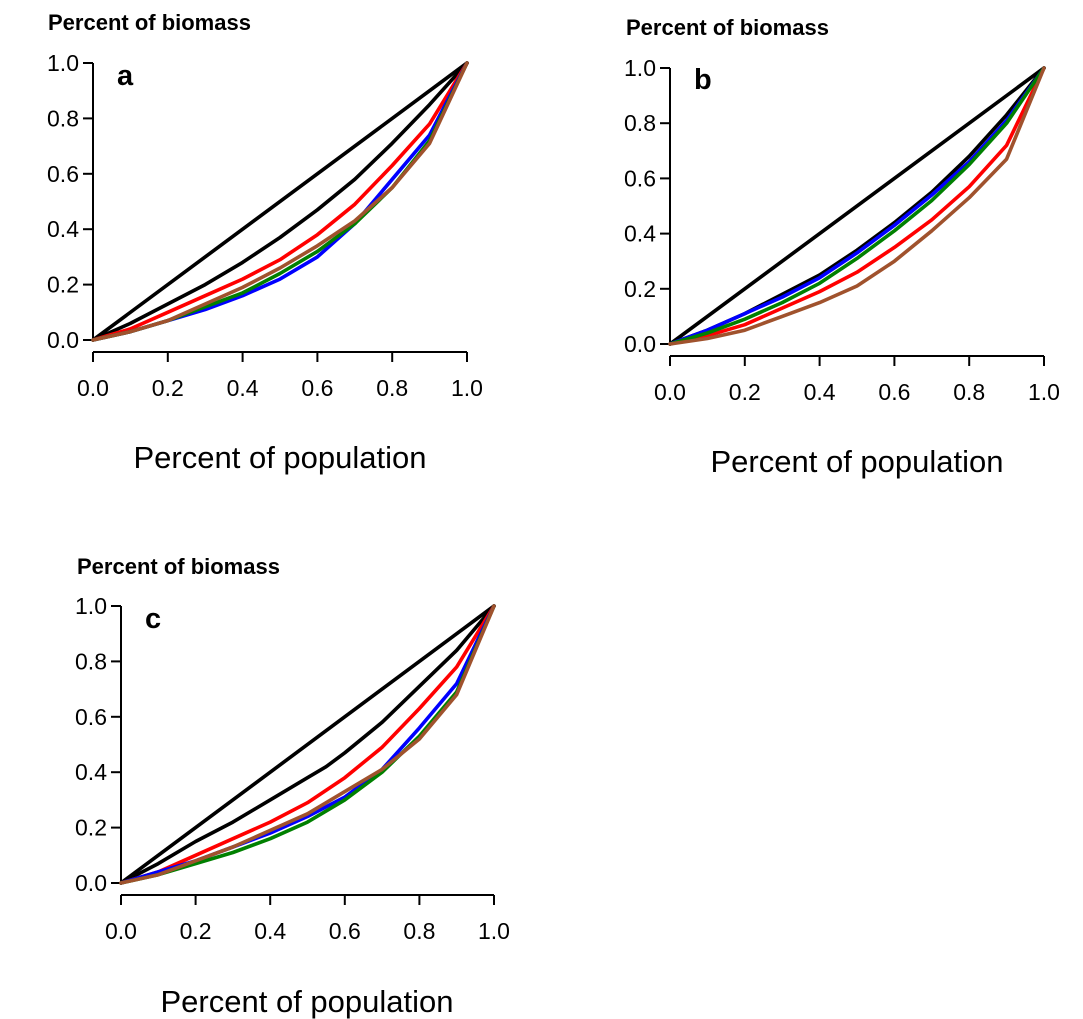  I want to click on panel-label: a, so click(125, 76).